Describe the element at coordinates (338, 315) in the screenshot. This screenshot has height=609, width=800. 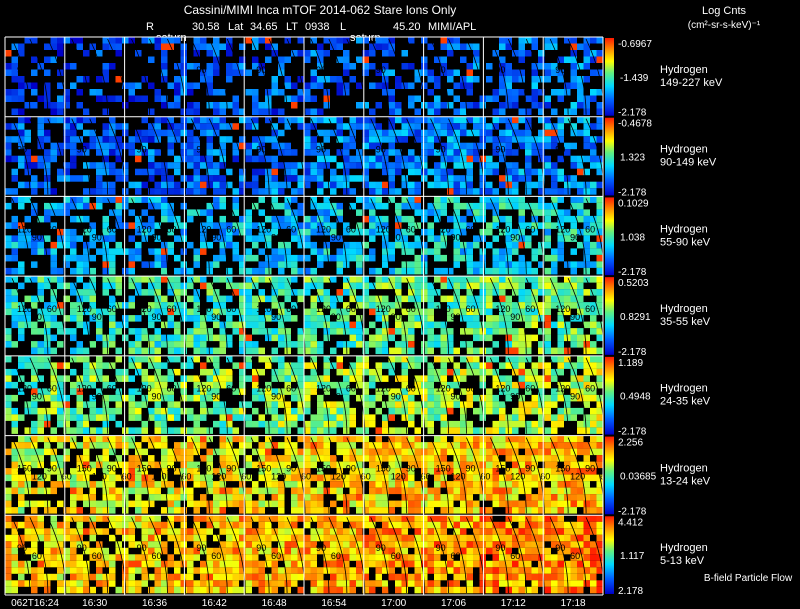
I see `b-field-contour` at that location.